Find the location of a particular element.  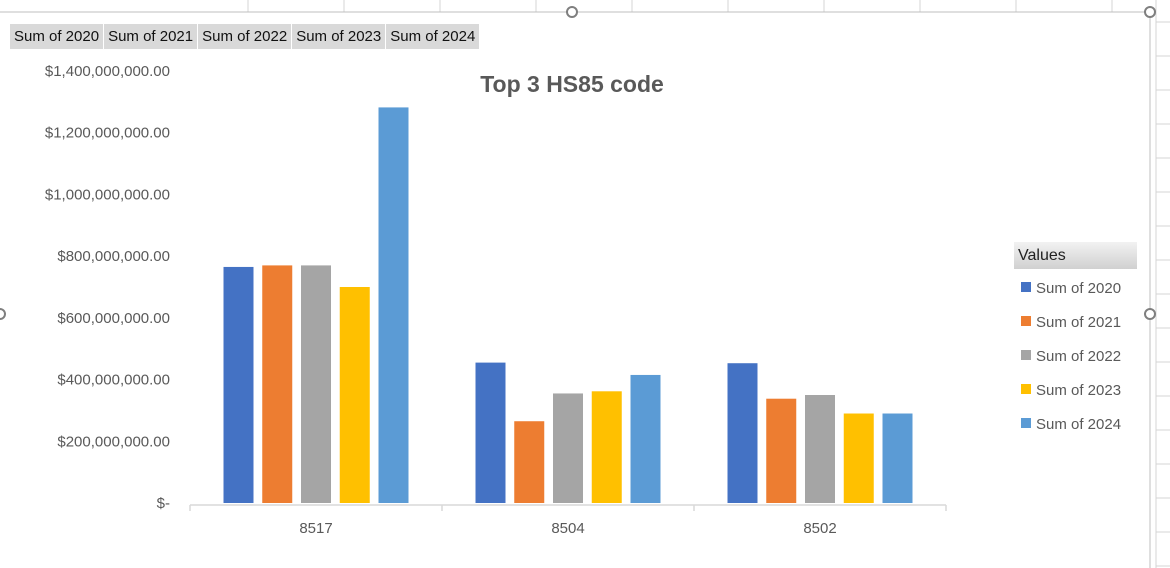

y-tick-label: $400,000,000.00 is located at coordinates (113, 380).